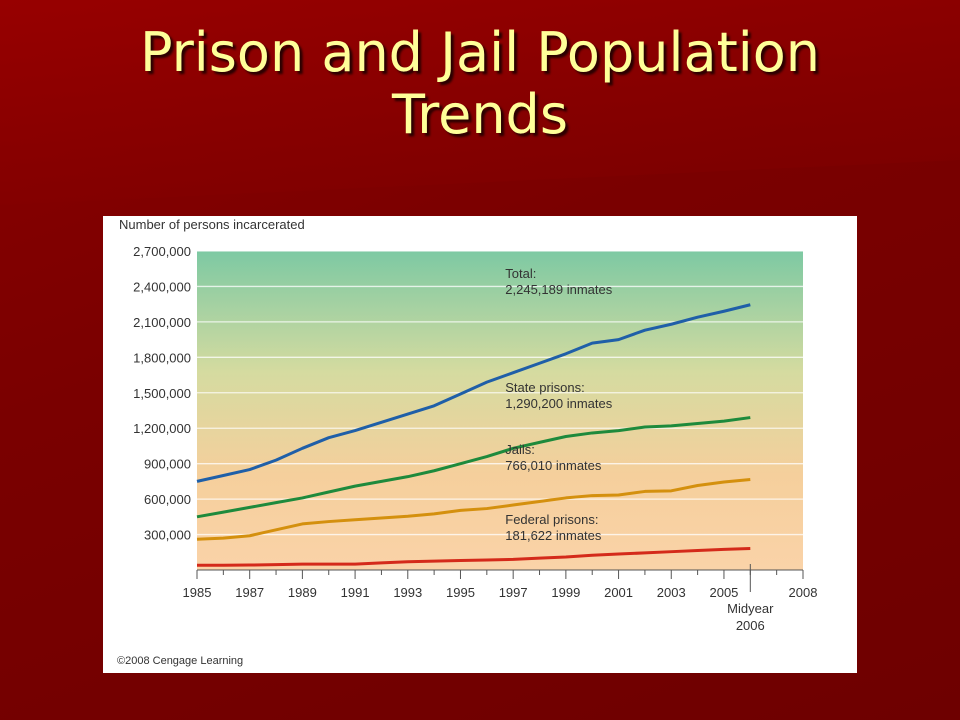 The width and height of the screenshot is (960, 720). What do you see at coordinates (162, 357) in the screenshot?
I see `y-tick-label: 1,800,000` at bounding box center [162, 357].